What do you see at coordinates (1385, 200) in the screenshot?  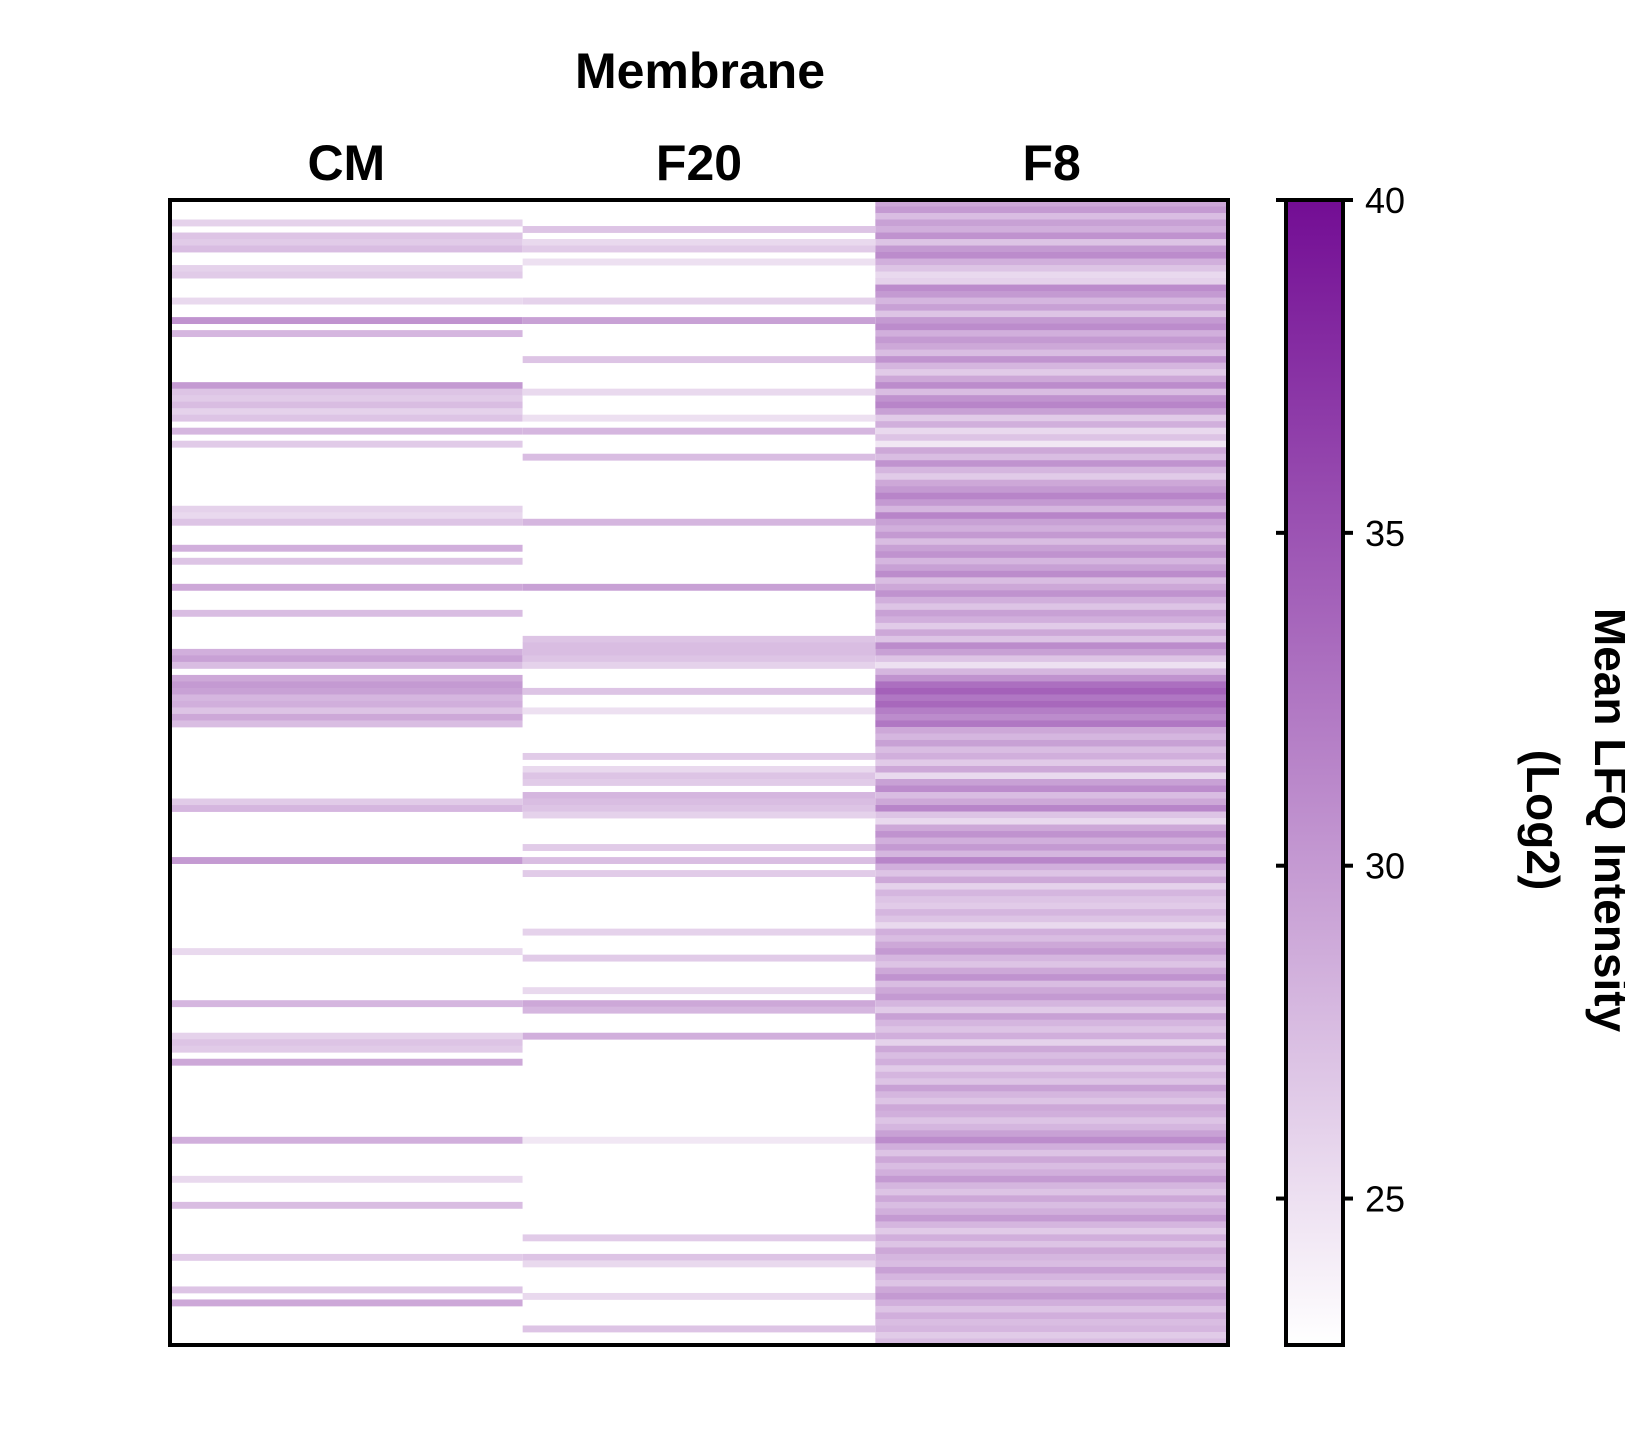 I see `colorbar-tick-label-40: 40` at bounding box center [1385, 200].